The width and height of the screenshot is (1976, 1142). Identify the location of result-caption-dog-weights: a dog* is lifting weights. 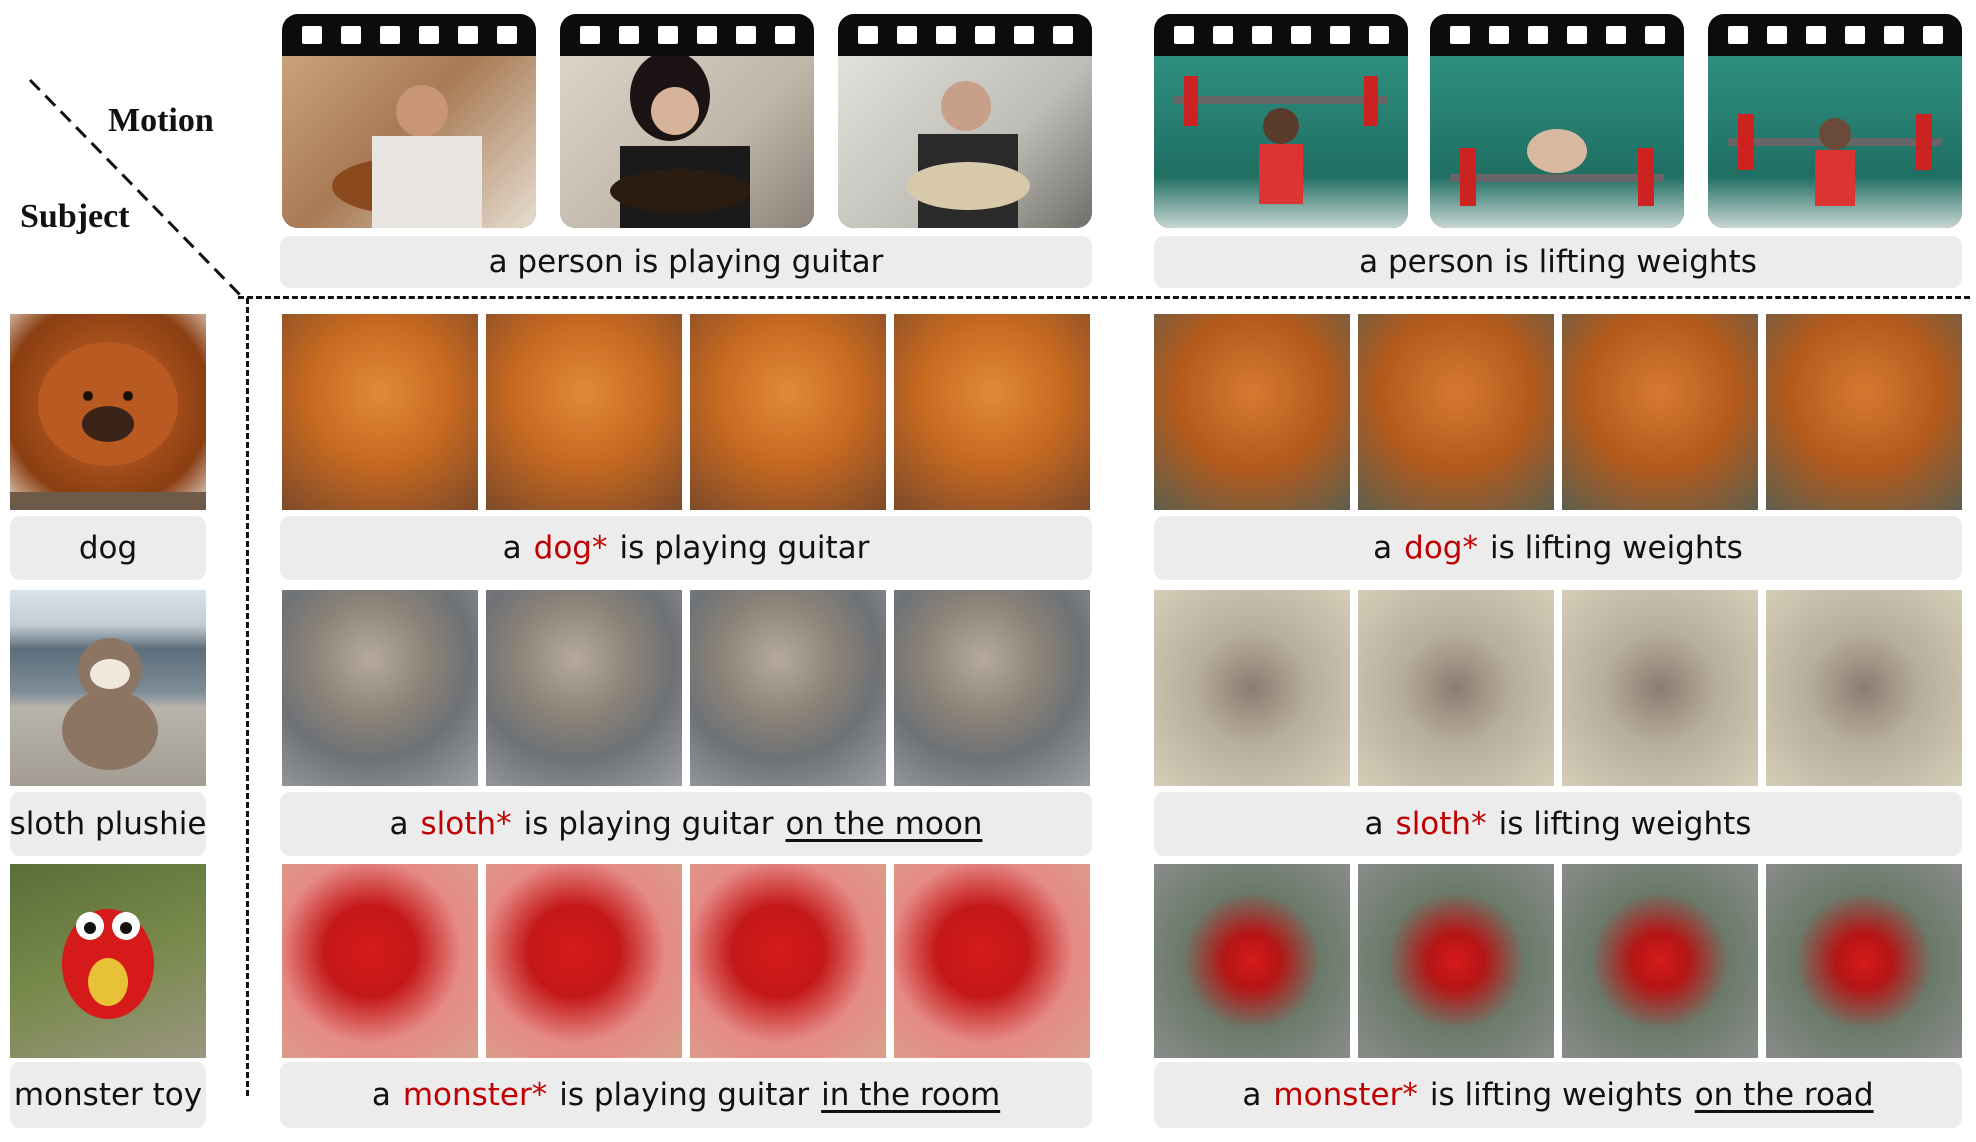
(1558, 548).